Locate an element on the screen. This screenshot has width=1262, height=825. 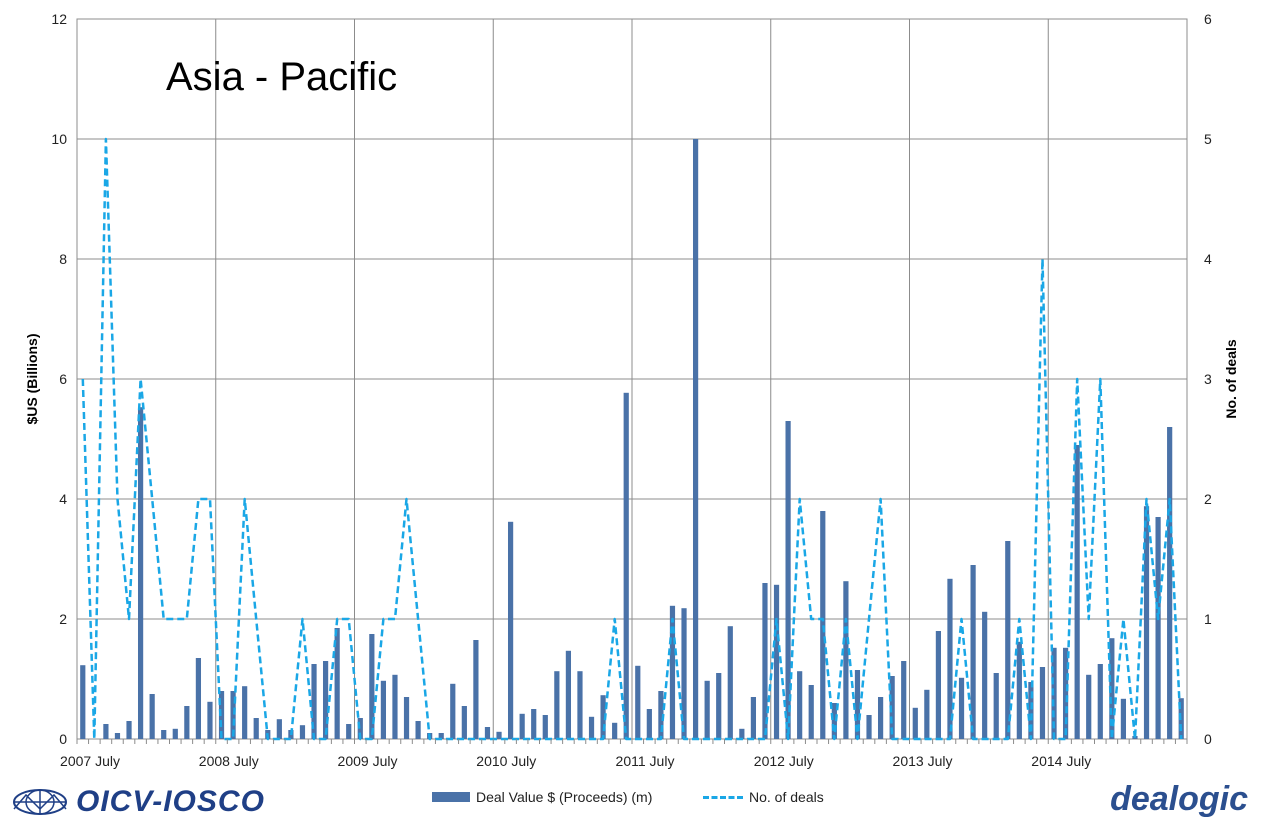
x-tick-label: 2007 July is located at coordinates (90, 761).